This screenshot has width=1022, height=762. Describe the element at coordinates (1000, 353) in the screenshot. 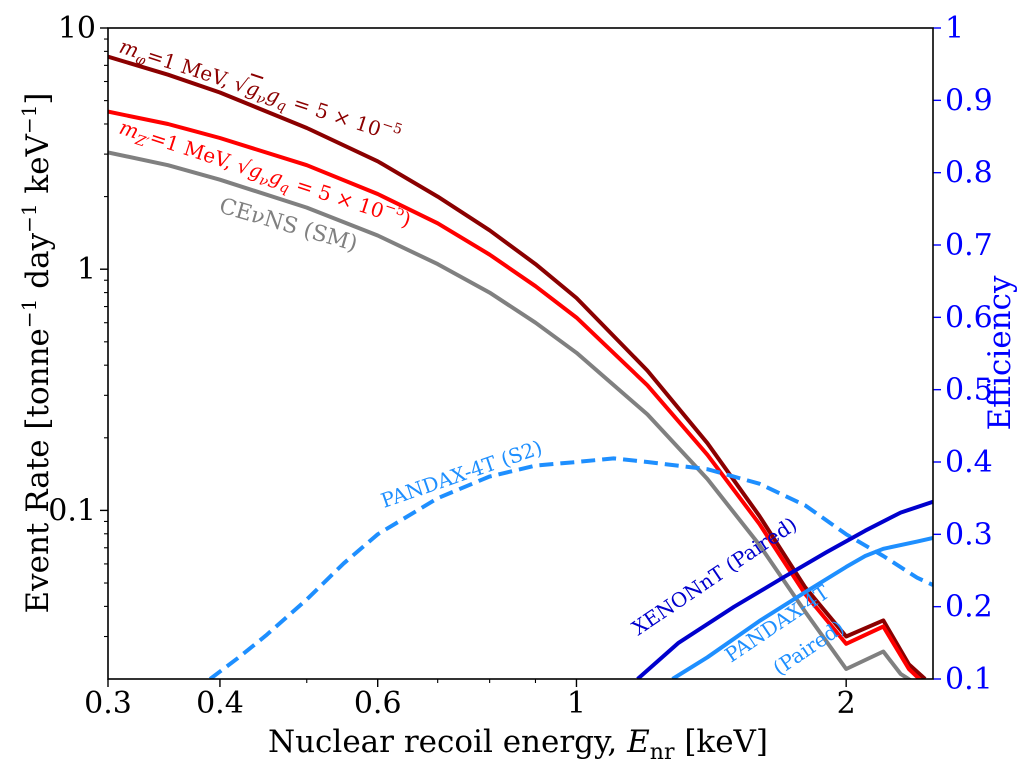

I see `y2-axis-title: Efficiency` at that location.